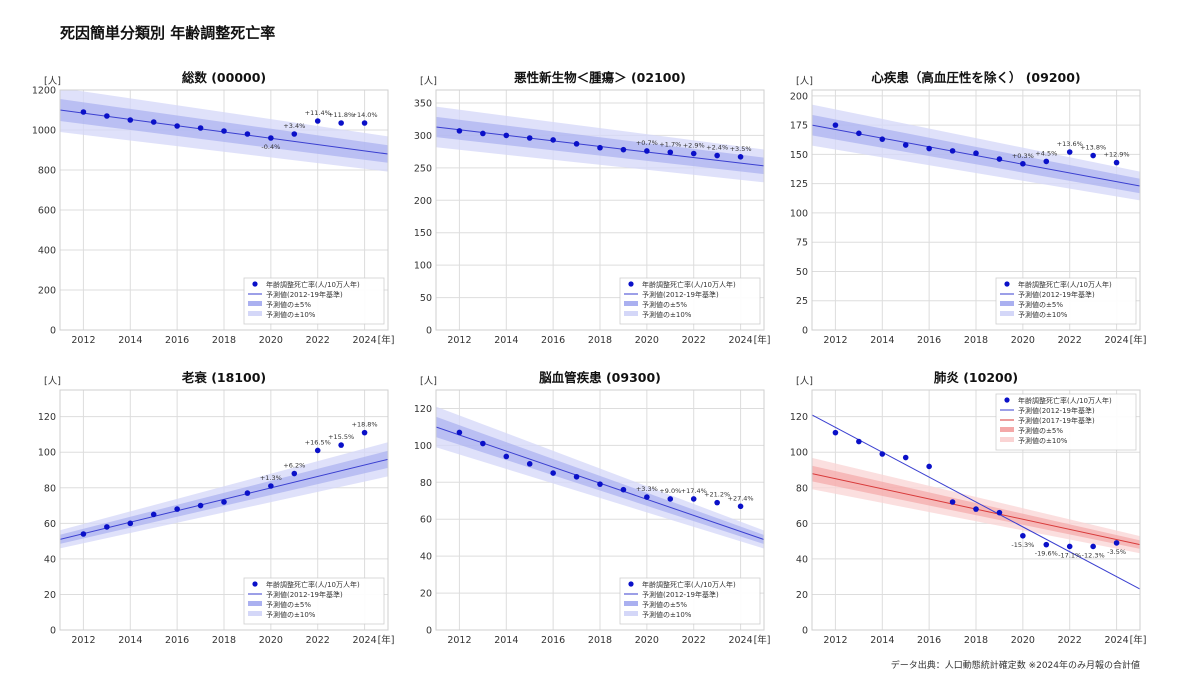  What do you see at coordinates (365, 425) in the screenshot?
I see `percent-annotation: +18.8%` at bounding box center [365, 425].